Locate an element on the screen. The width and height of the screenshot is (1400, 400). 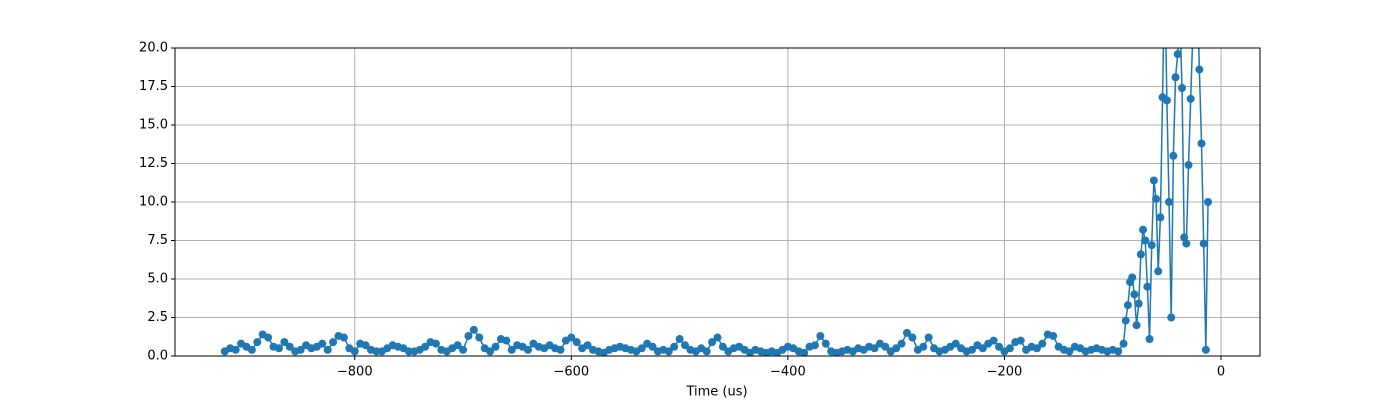
y-tick-label: 20.0 is located at coordinates (153, 48).